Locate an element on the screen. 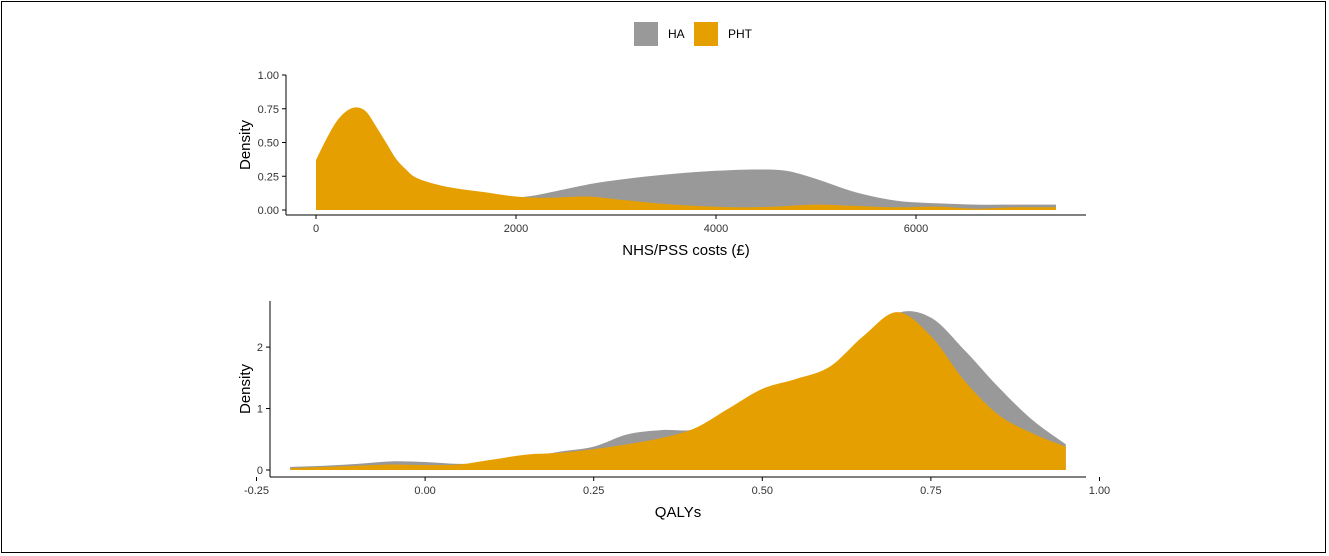  qalys-x-tick-label: 0.25 is located at coordinates (593, 491).